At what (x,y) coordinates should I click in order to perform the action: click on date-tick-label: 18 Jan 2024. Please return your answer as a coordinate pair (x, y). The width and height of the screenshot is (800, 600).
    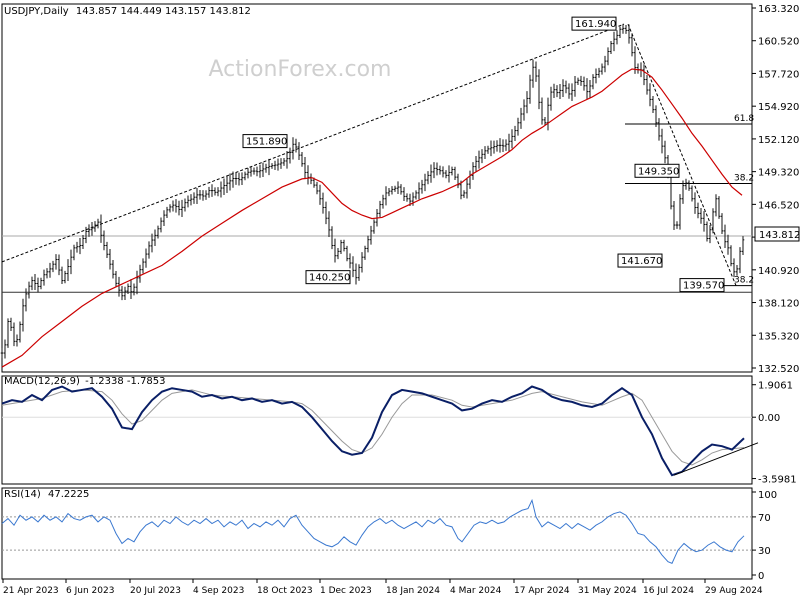
    Looking at the image, I should click on (413, 591).